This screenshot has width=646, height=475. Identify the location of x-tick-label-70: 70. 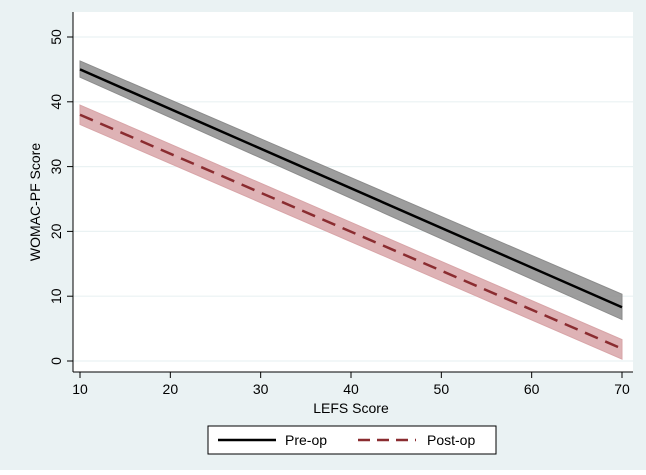
(622, 389).